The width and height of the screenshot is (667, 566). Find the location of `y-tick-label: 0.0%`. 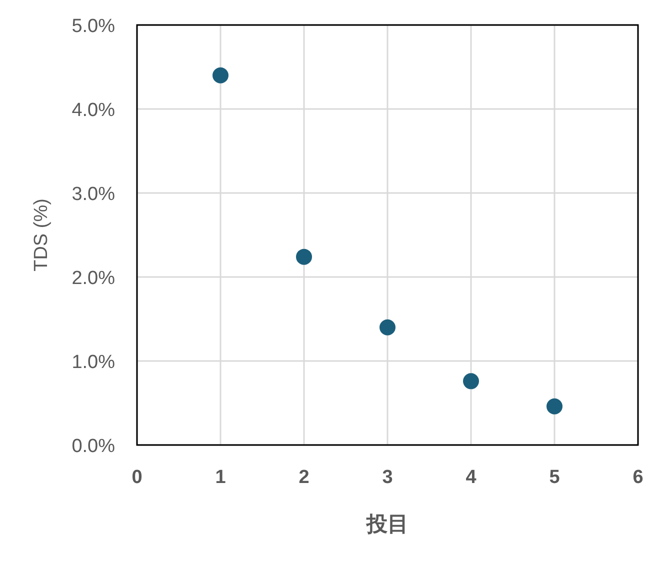

y-tick-label: 0.0% is located at coordinates (94, 446).